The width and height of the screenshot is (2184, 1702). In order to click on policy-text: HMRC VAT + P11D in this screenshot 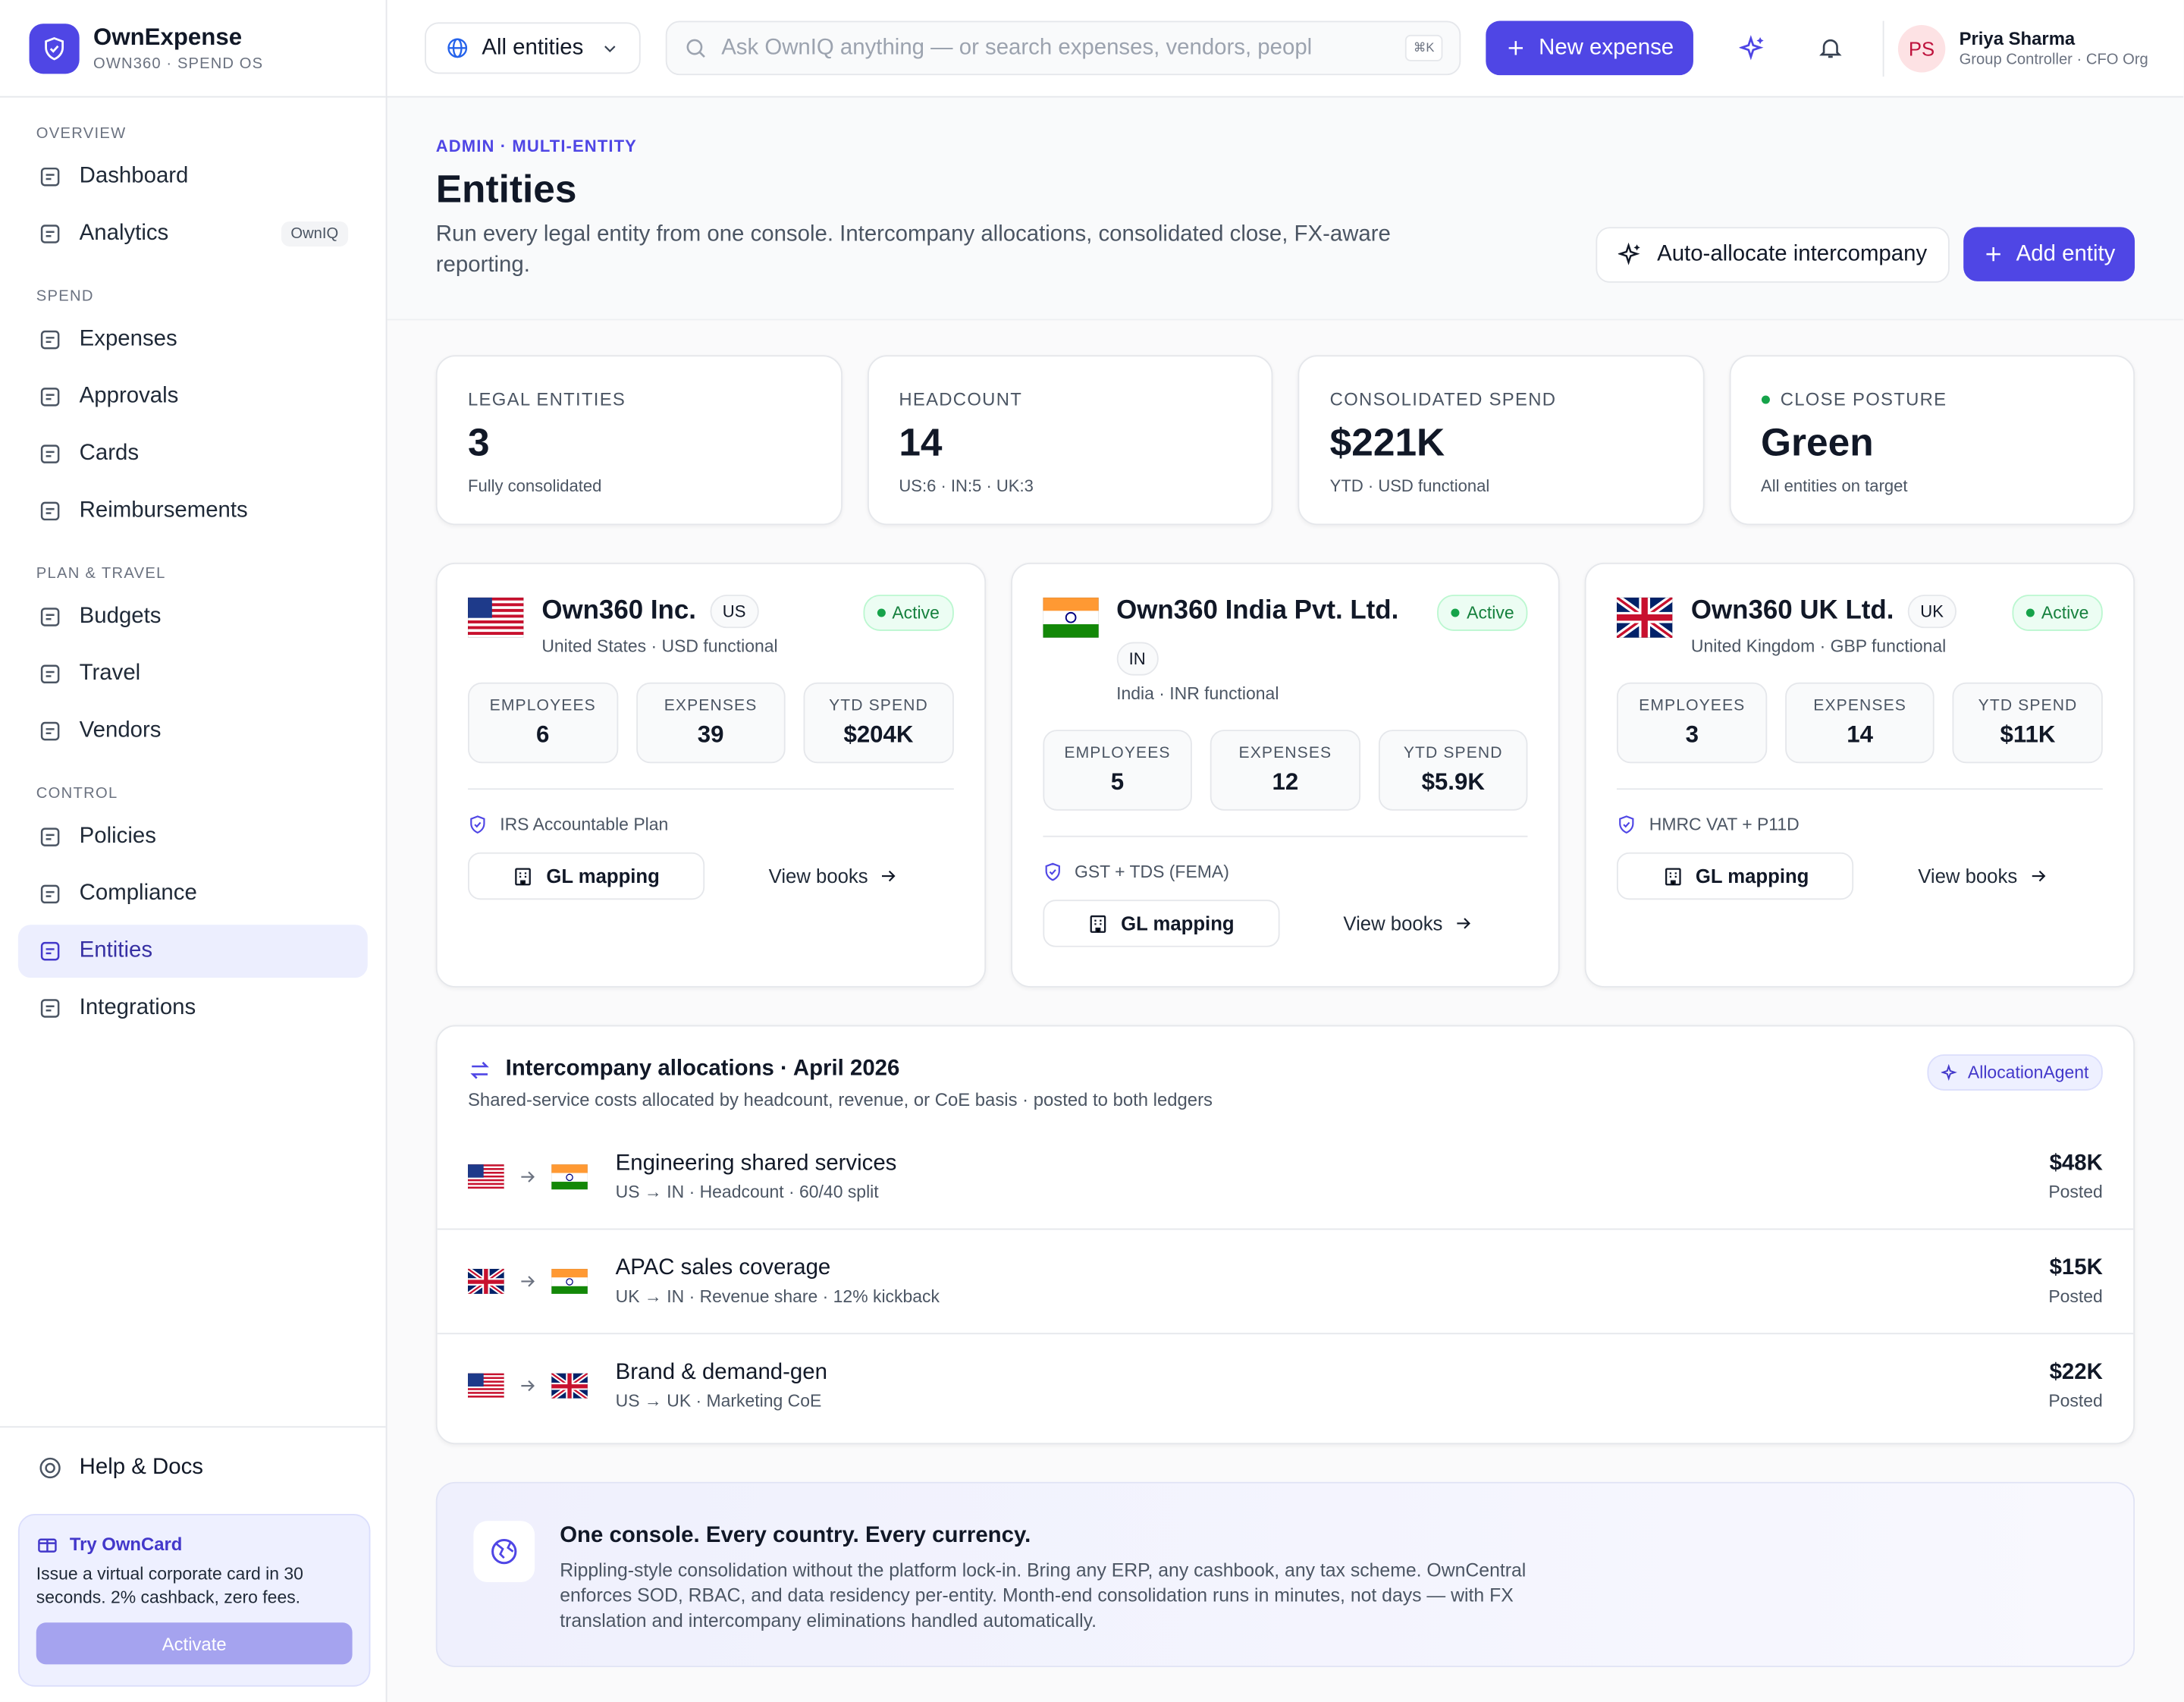, I will do `click(1724, 824)`.